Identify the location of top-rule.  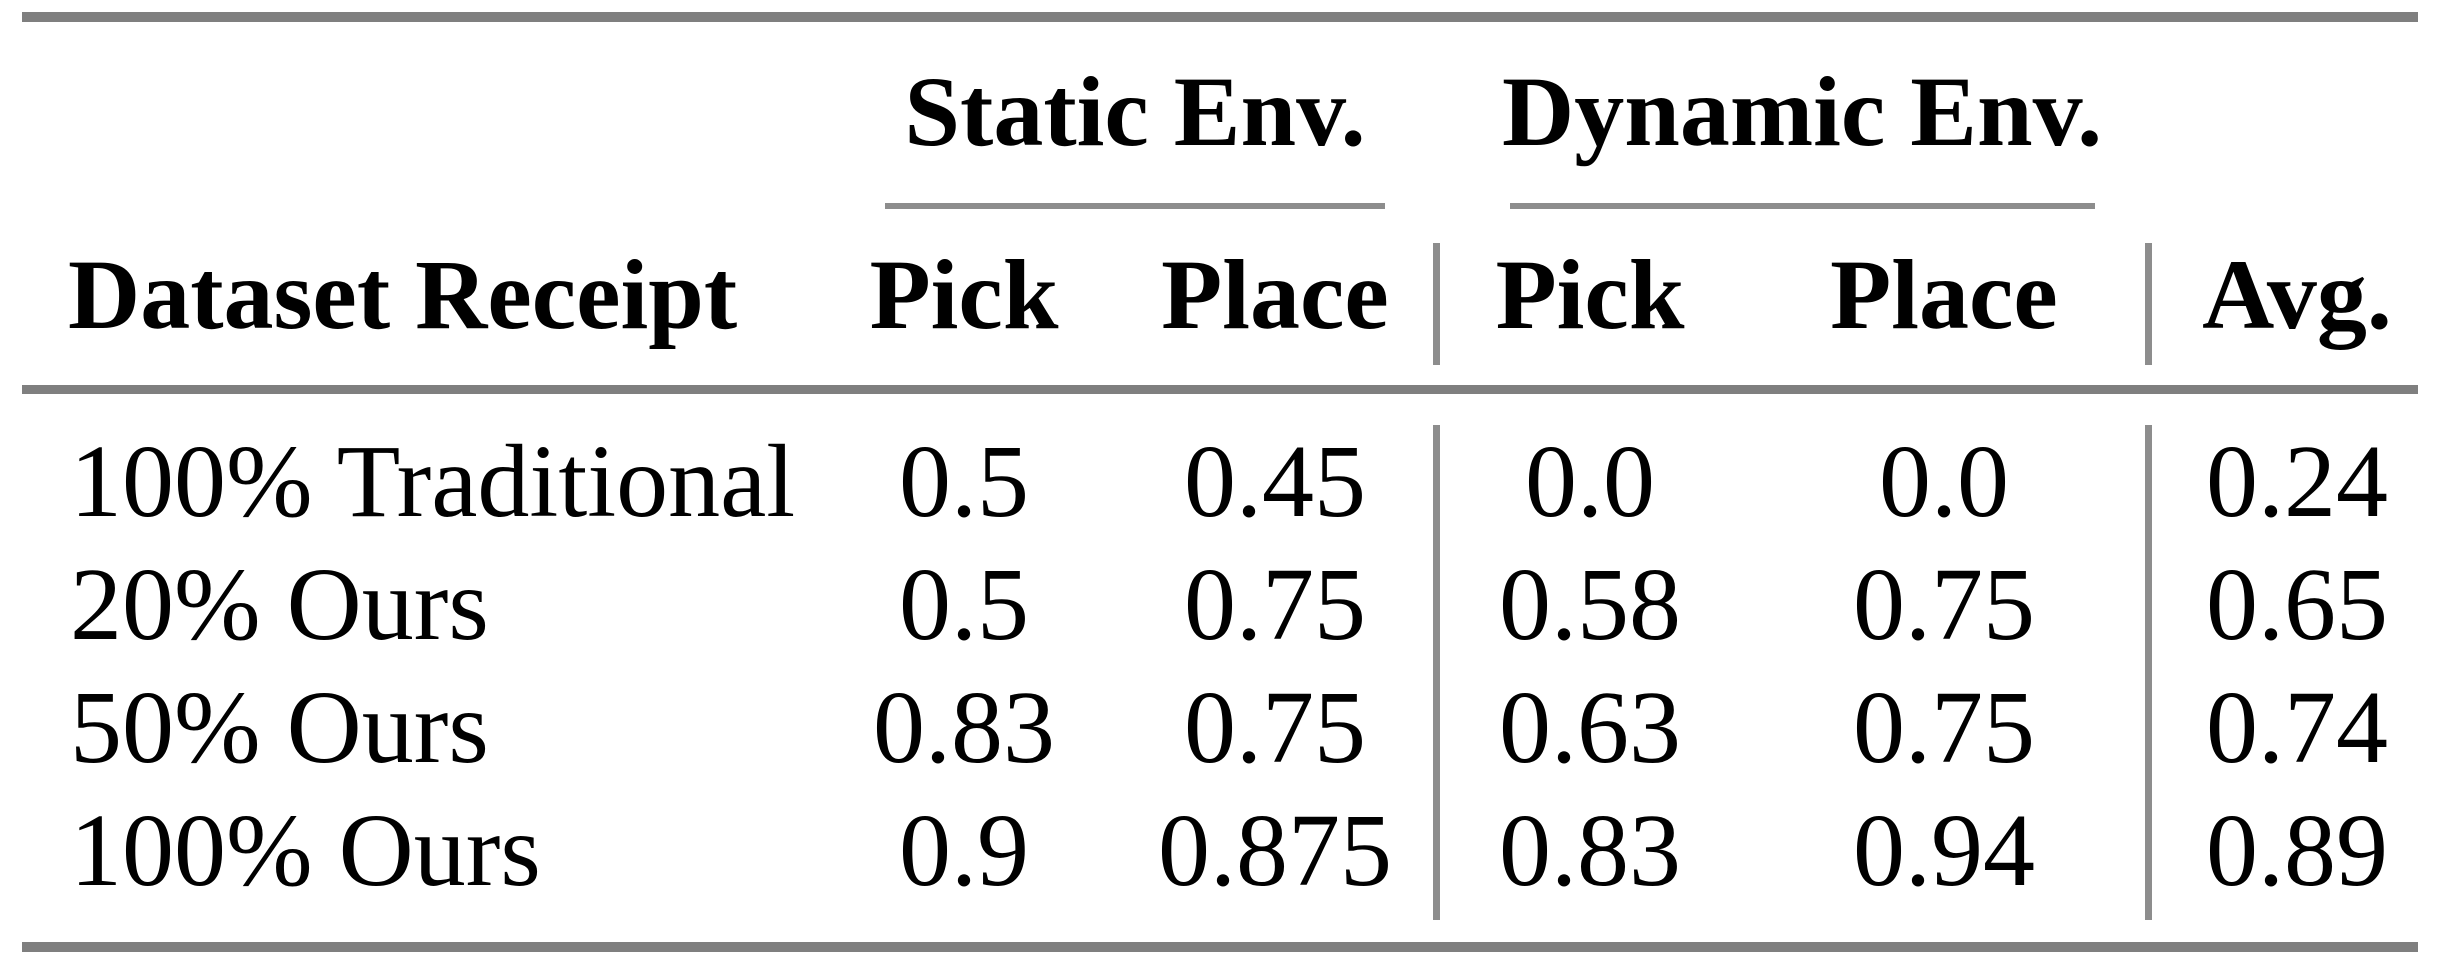
(1220, 17).